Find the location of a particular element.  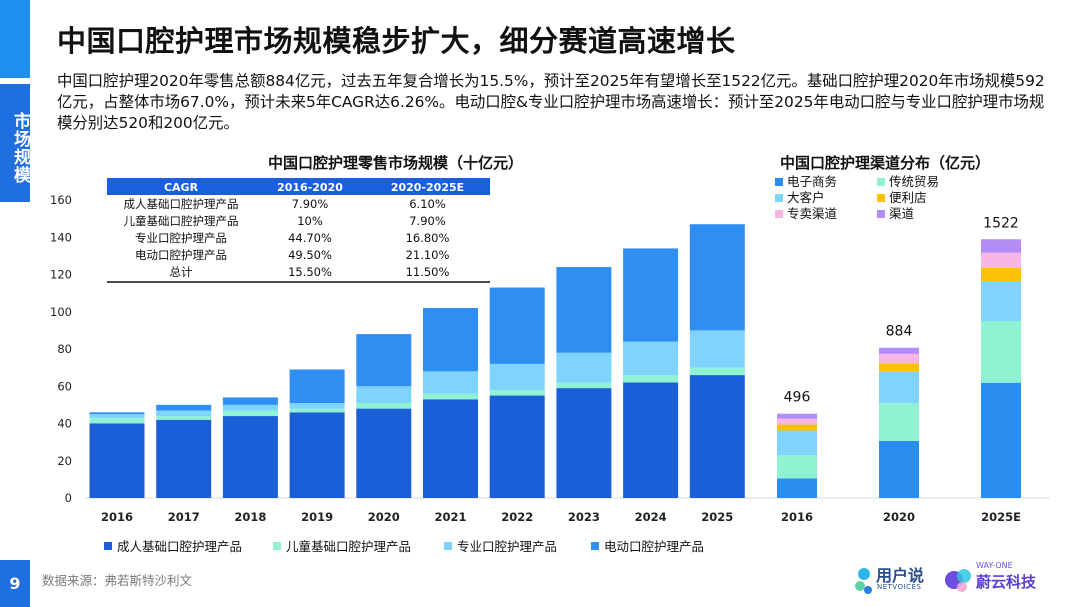

table-cell: 电动口腔护理产品 is located at coordinates (181, 255).